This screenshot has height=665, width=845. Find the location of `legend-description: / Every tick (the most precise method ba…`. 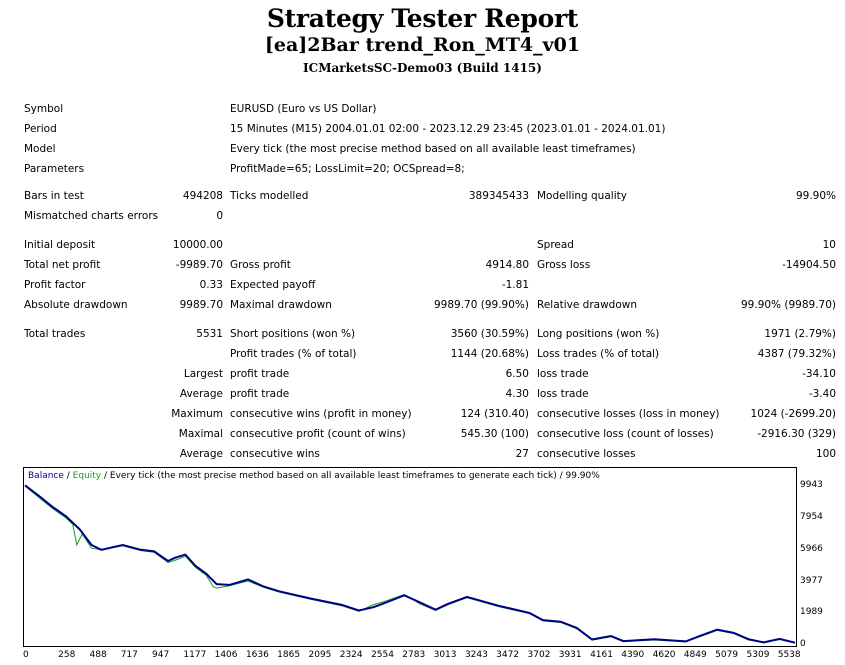

legend-description: / Every tick (the most precise method ba… is located at coordinates (350, 476).